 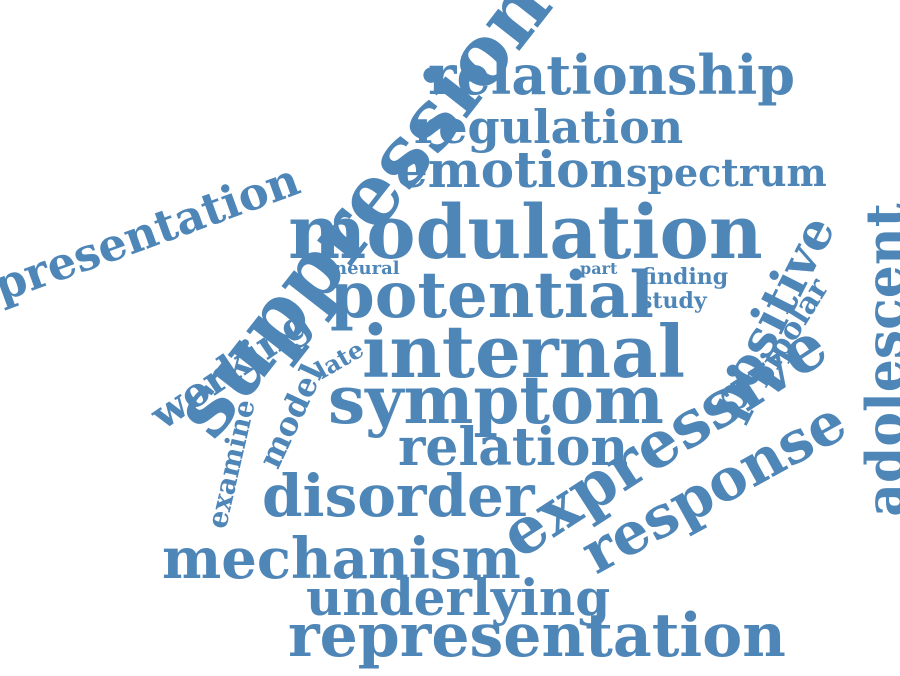 I want to click on word-underlying: underlying, so click(x=458, y=597).